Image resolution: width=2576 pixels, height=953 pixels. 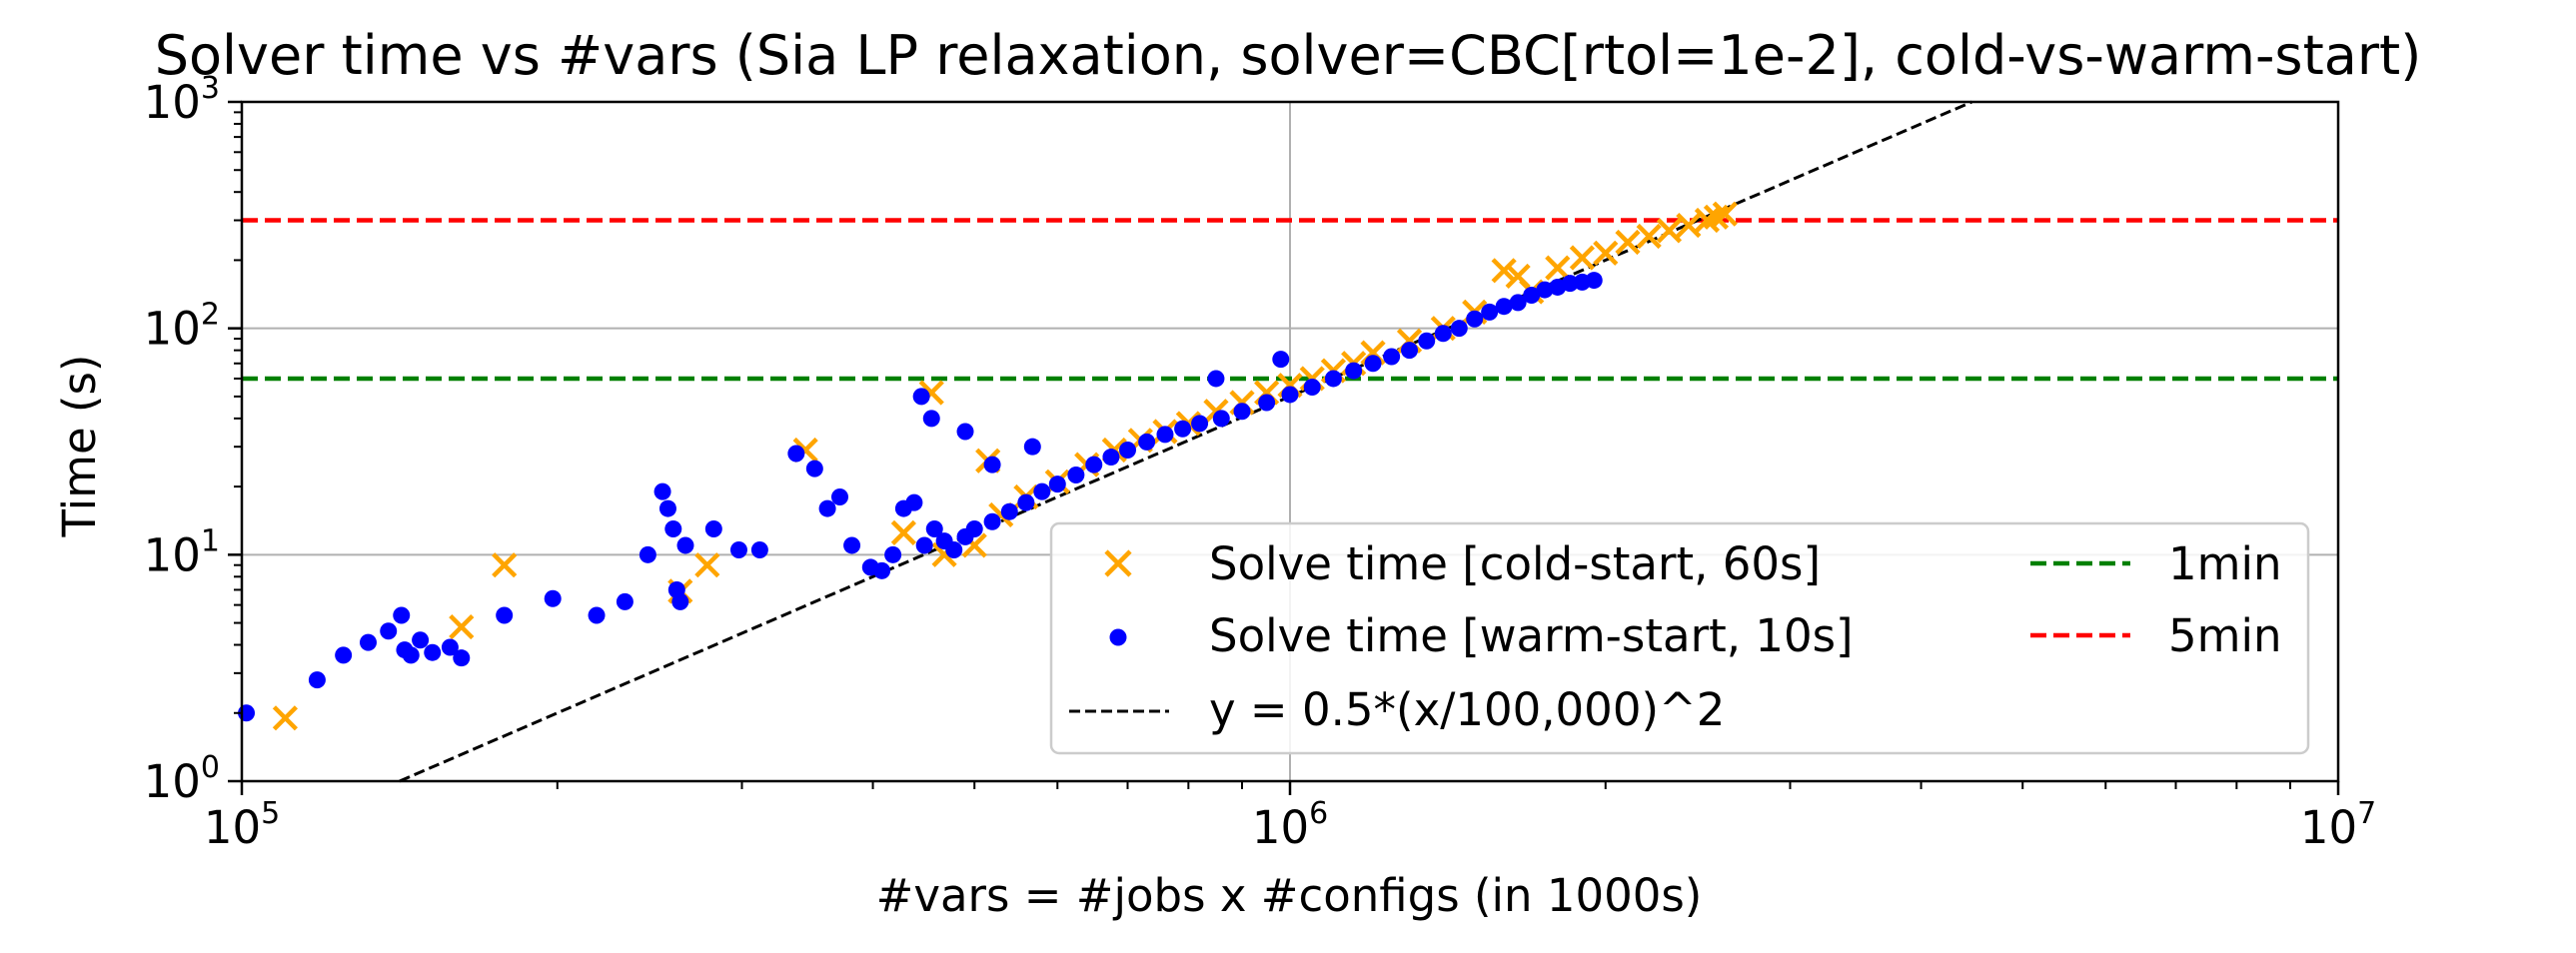 What do you see at coordinates (182, 100) in the screenshot?
I see `y-tick-label: 10³` at bounding box center [182, 100].